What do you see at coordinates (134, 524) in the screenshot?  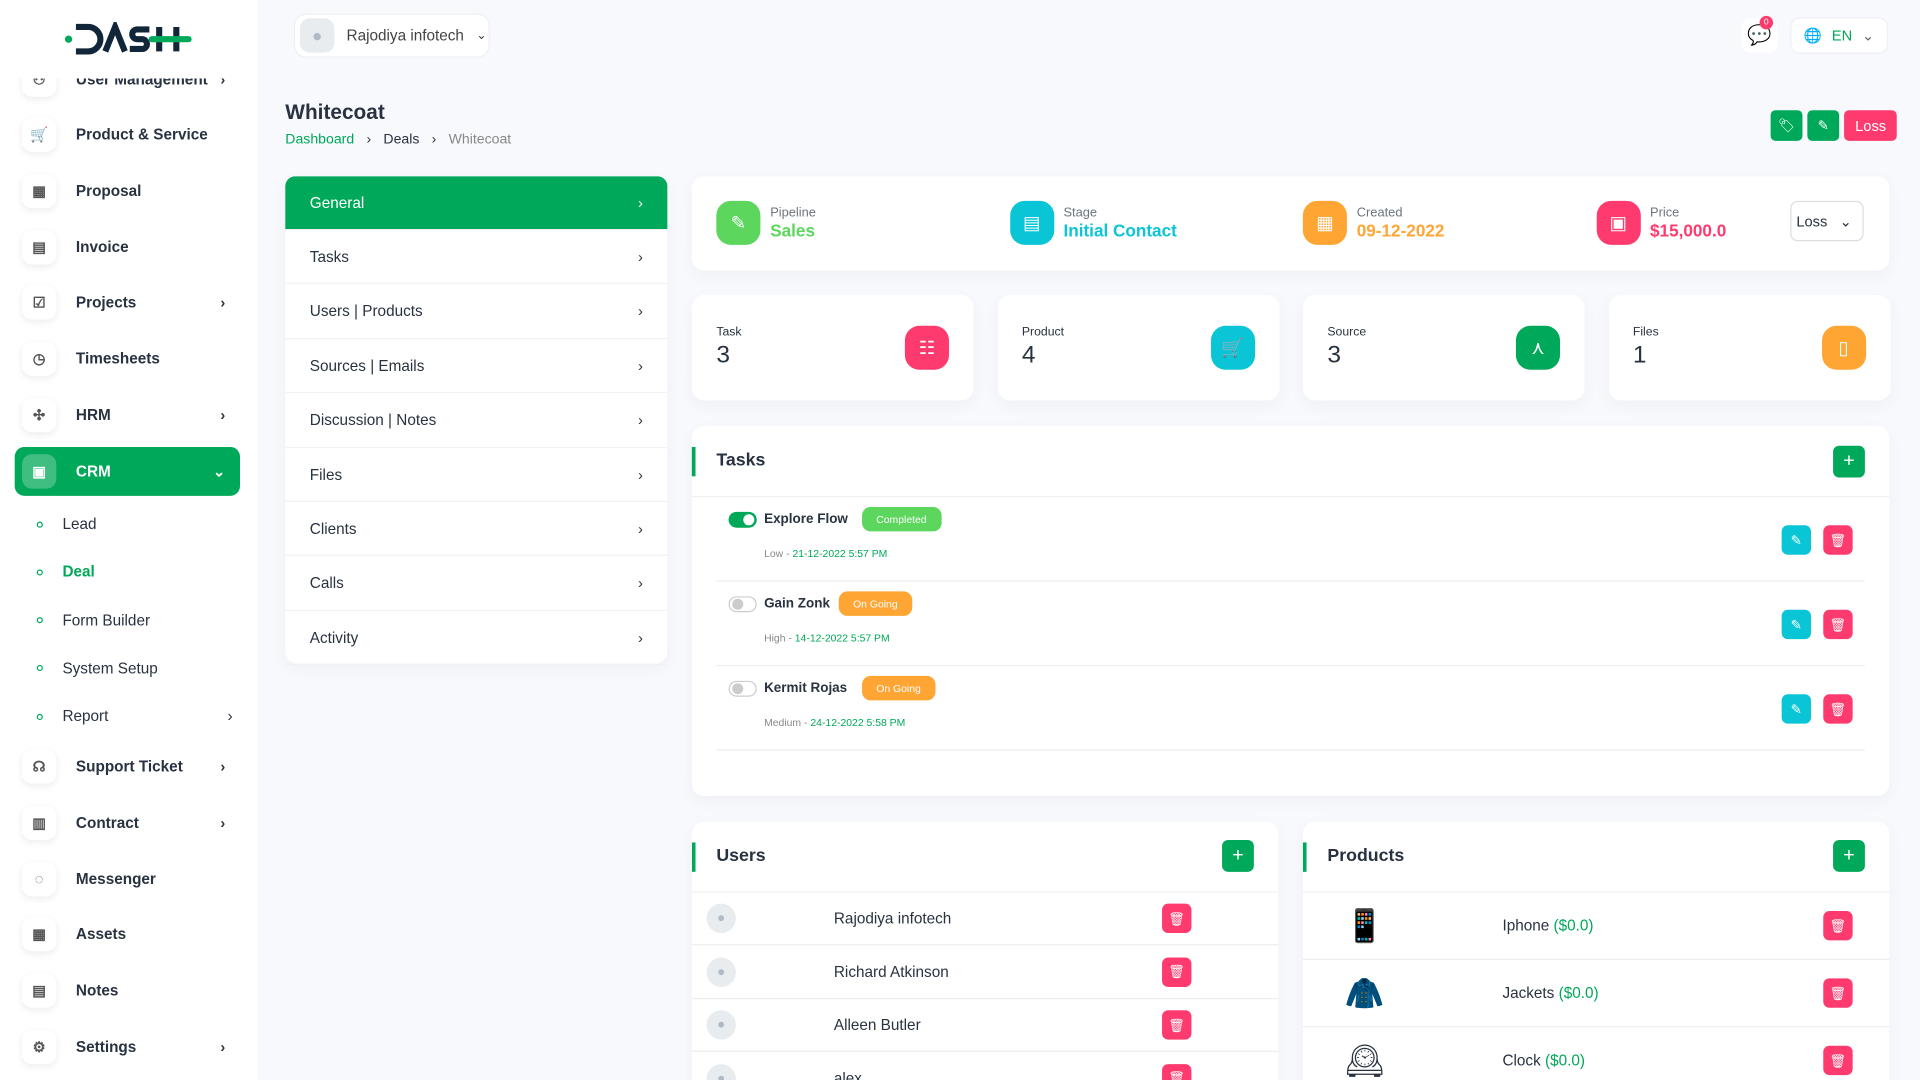 I see `sidebar-sub-lead: Lead` at bounding box center [134, 524].